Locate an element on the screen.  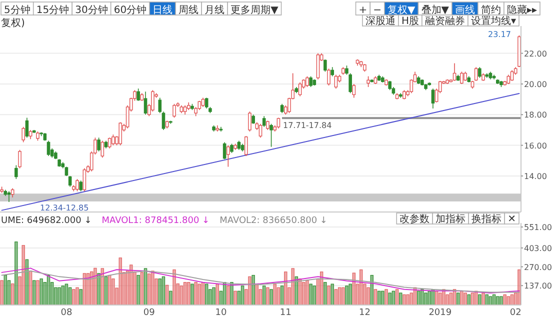
y-tick-label: 20.00 is located at coordinates (535, 84).